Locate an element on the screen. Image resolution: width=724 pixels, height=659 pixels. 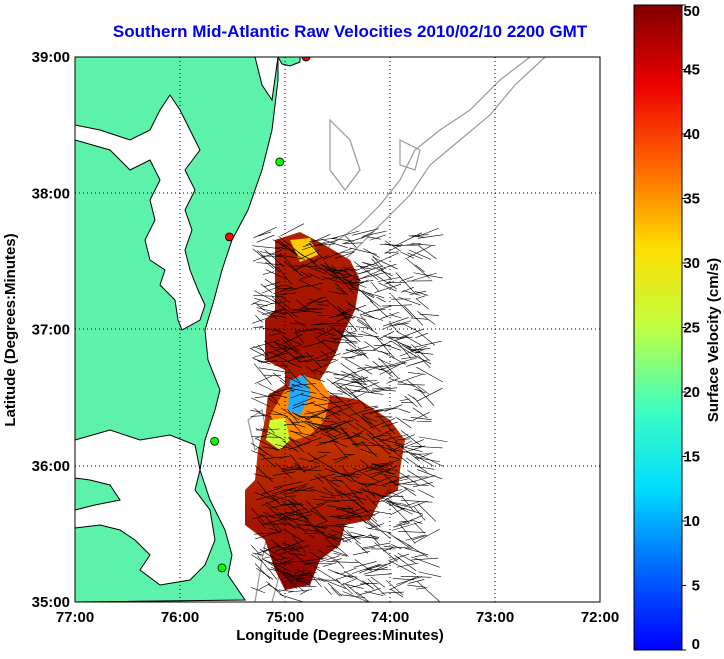
x-tick-label: 75:00 is located at coordinates (285, 617).